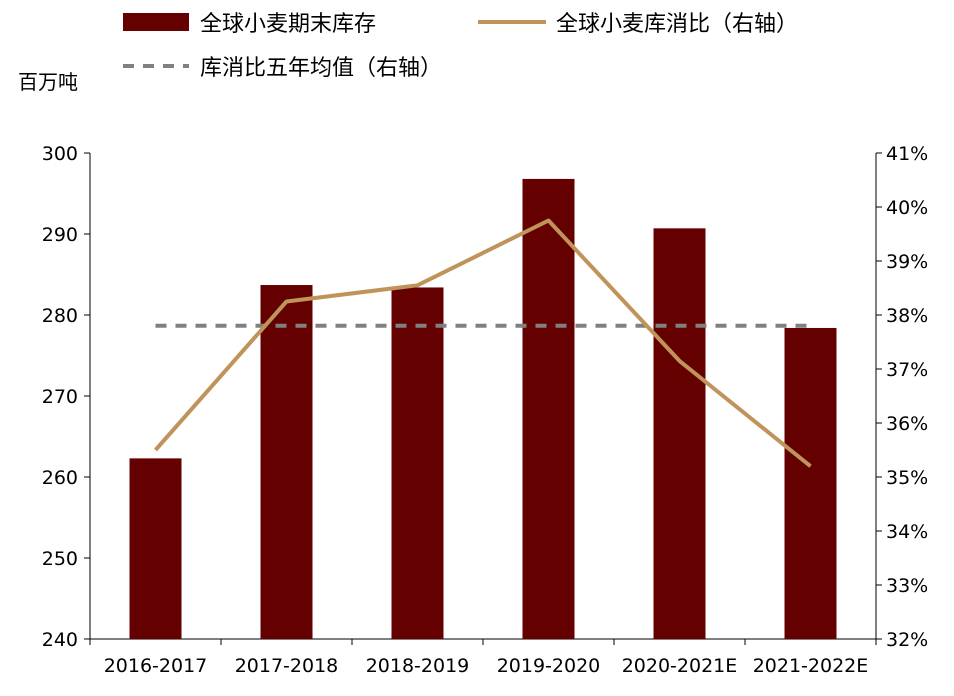  What do you see at coordinates (48, 82) in the screenshot?
I see `y-axis-unit-label: 百万吨` at bounding box center [48, 82].